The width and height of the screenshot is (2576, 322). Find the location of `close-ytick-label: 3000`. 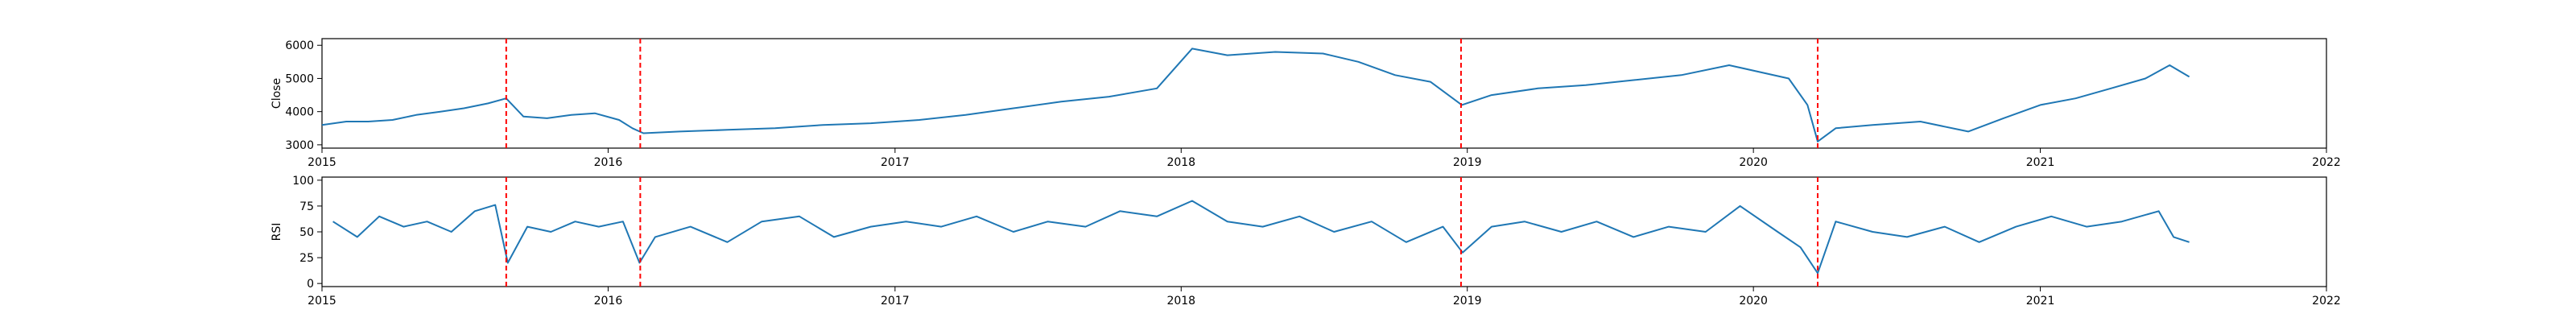

close-ytick-label: 3000 is located at coordinates (299, 145).